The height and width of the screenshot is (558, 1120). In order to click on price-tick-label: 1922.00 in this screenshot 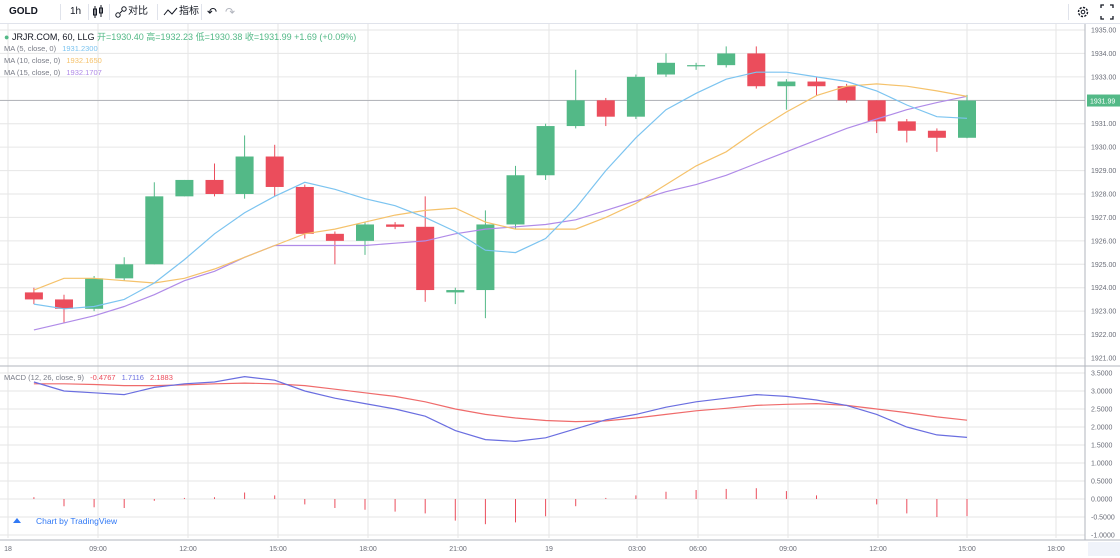, I will do `click(1103, 335)`.